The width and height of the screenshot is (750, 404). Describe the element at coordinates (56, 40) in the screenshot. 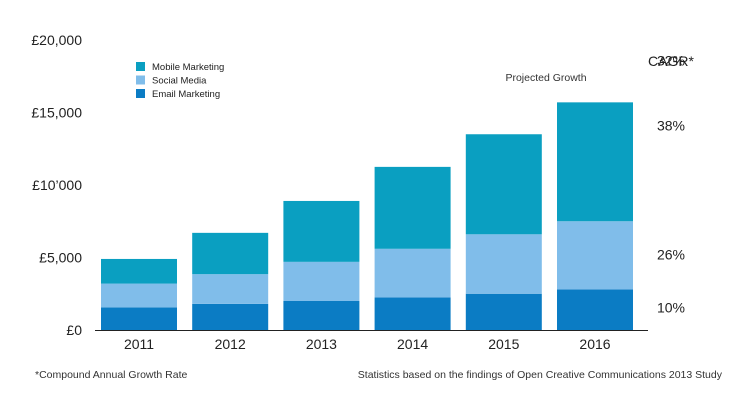

I see `y-tick-label: £20,000` at that location.